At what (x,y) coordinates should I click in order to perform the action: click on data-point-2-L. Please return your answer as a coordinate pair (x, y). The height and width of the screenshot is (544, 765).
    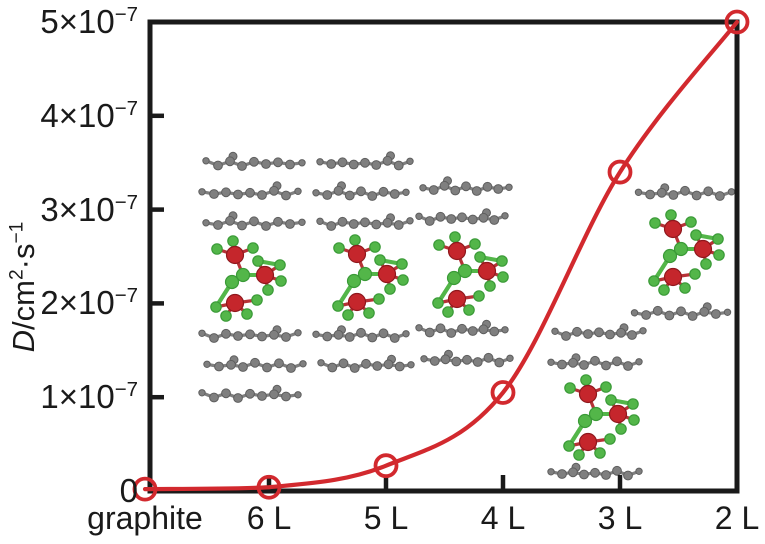
    Looking at the image, I should click on (737, 22).